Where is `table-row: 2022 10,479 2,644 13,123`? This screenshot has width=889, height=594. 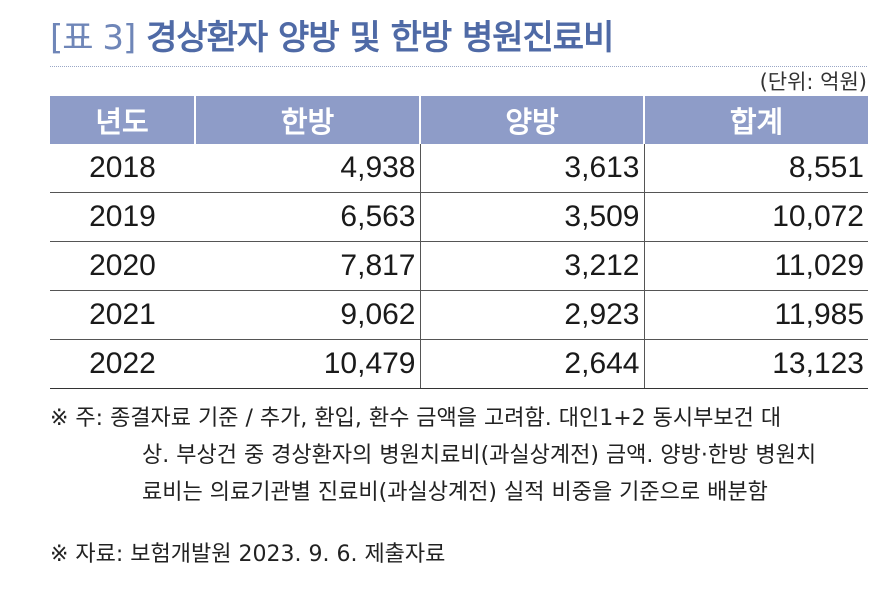 table-row: 2022 10,479 2,644 13,123 is located at coordinates (459, 364).